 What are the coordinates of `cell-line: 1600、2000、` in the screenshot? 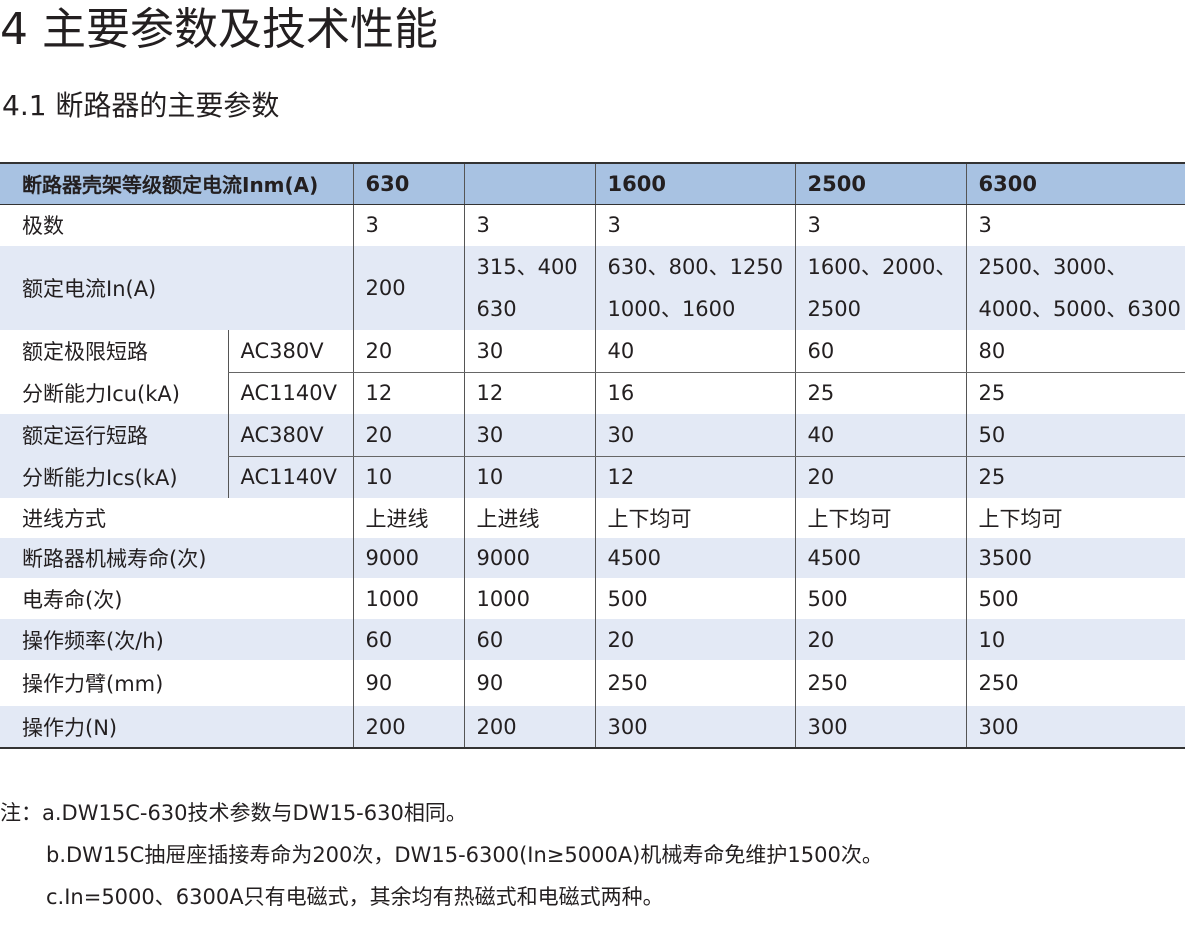 It's located at (882, 267).